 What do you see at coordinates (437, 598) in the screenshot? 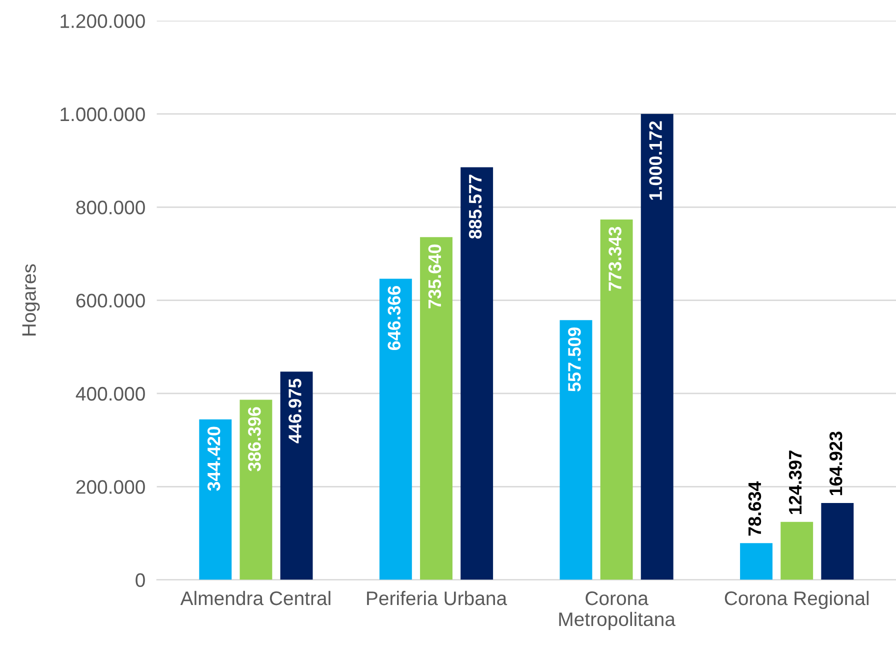
I see `x-tick-label: Periferia Urbana` at bounding box center [437, 598].